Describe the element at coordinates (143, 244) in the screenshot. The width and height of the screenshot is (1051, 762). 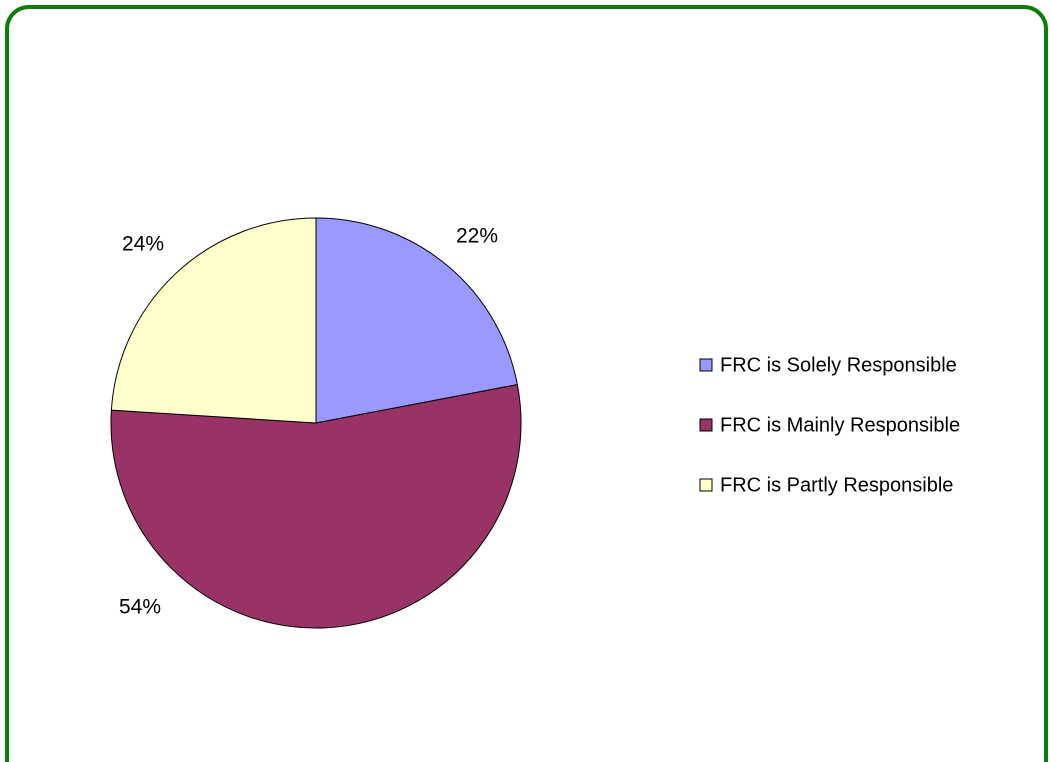
I see `data-label: 24%` at that location.